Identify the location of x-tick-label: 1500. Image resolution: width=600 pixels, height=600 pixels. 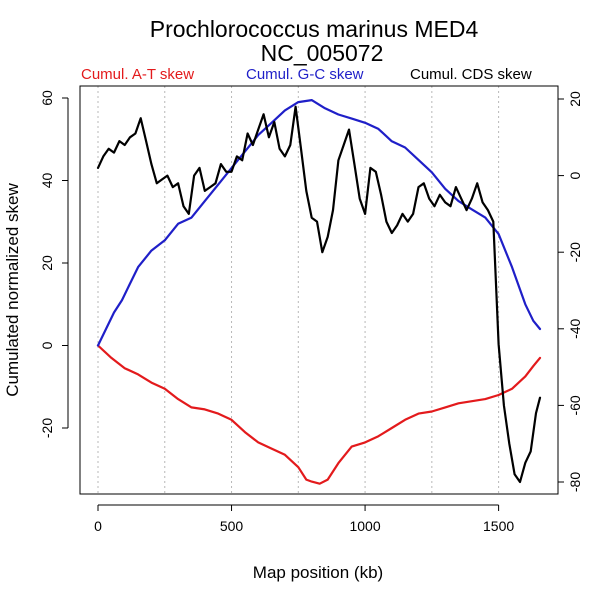
(498, 526).